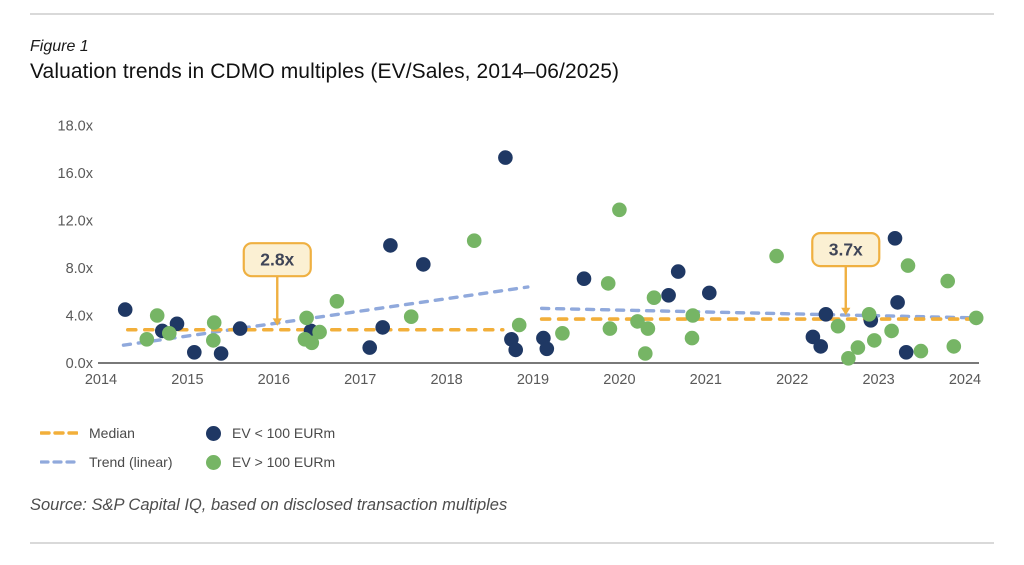 The image size is (1024, 565). I want to click on legend-label-trend: Trend (linear), so click(131, 462).